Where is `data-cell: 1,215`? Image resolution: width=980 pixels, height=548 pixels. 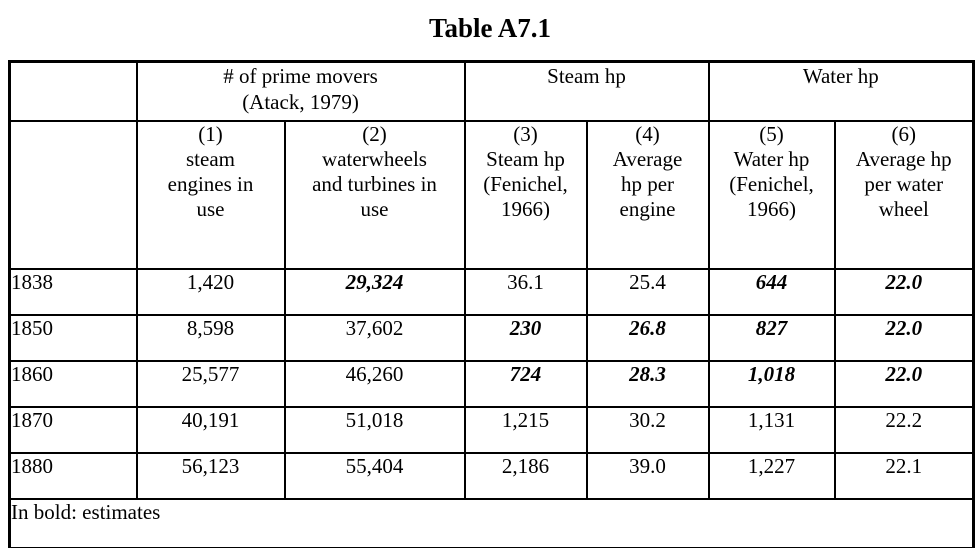 data-cell: 1,215 is located at coordinates (525, 430).